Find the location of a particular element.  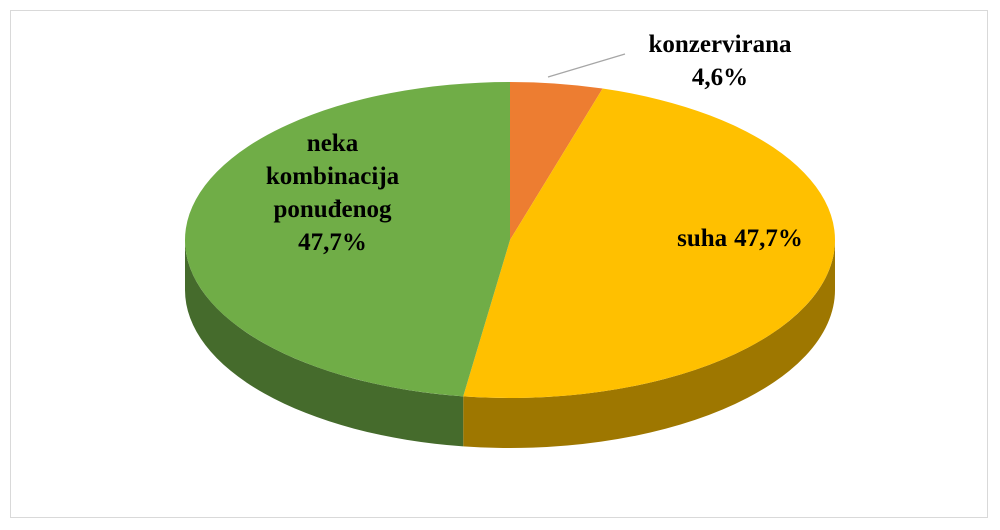

pie-slice is located at coordinates (556, 161).